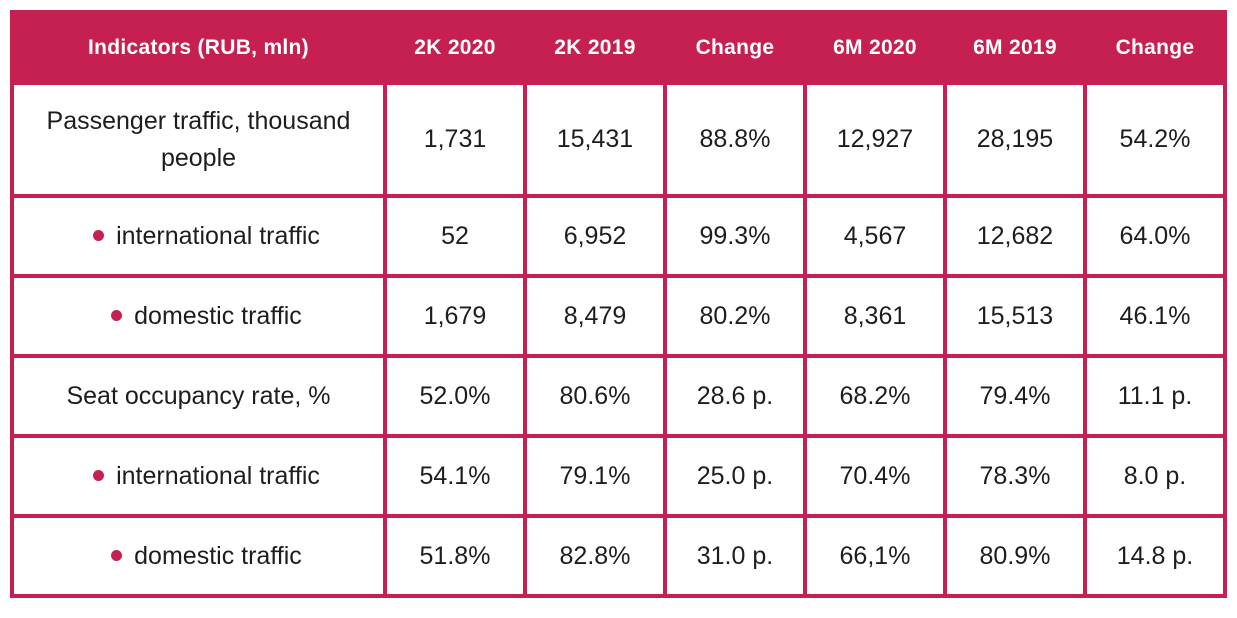  What do you see at coordinates (874, 556) in the screenshot?
I see `cell-value: 66,1%` at bounding box center [874, 556].